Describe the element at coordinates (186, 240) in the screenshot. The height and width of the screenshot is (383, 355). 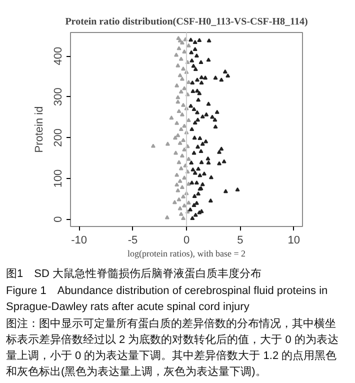
I see `x-tick-label: 0` at that location.